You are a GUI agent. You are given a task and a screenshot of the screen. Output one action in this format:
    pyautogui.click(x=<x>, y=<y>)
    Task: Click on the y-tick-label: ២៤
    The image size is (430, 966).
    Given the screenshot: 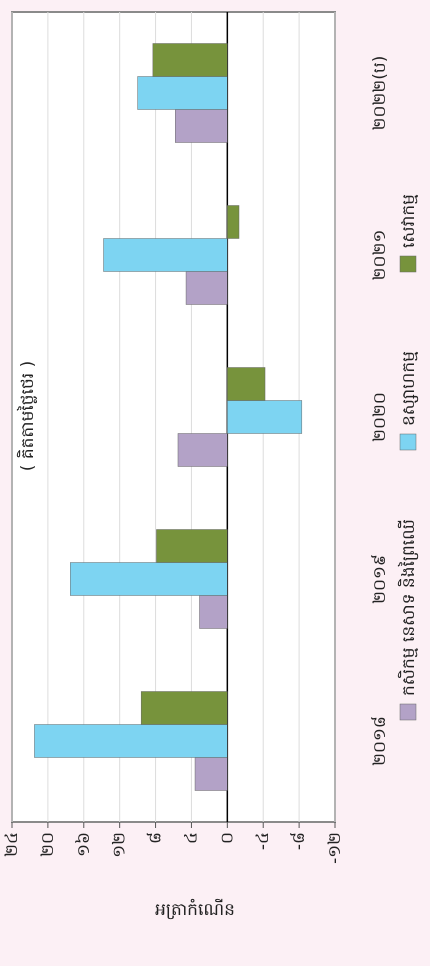 What is the action you would take?
    pyautogui.click(x=12, y=844)
    